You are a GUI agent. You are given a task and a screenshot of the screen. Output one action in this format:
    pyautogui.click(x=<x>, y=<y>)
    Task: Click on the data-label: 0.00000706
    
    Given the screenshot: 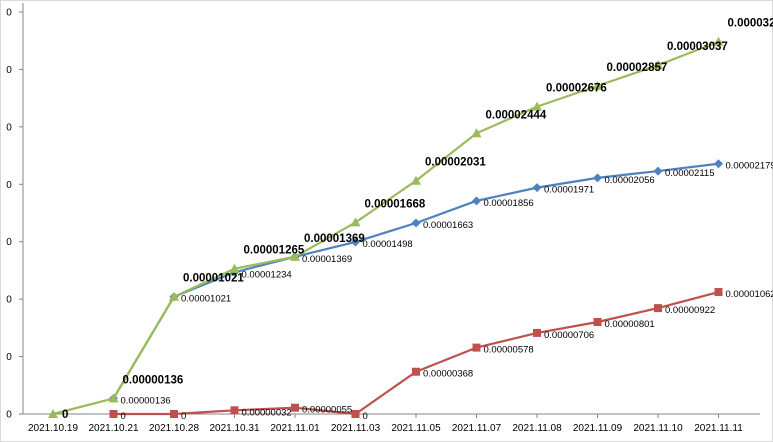 What is the action you would take?
    pyautogui.click(x=569, y=335)
    